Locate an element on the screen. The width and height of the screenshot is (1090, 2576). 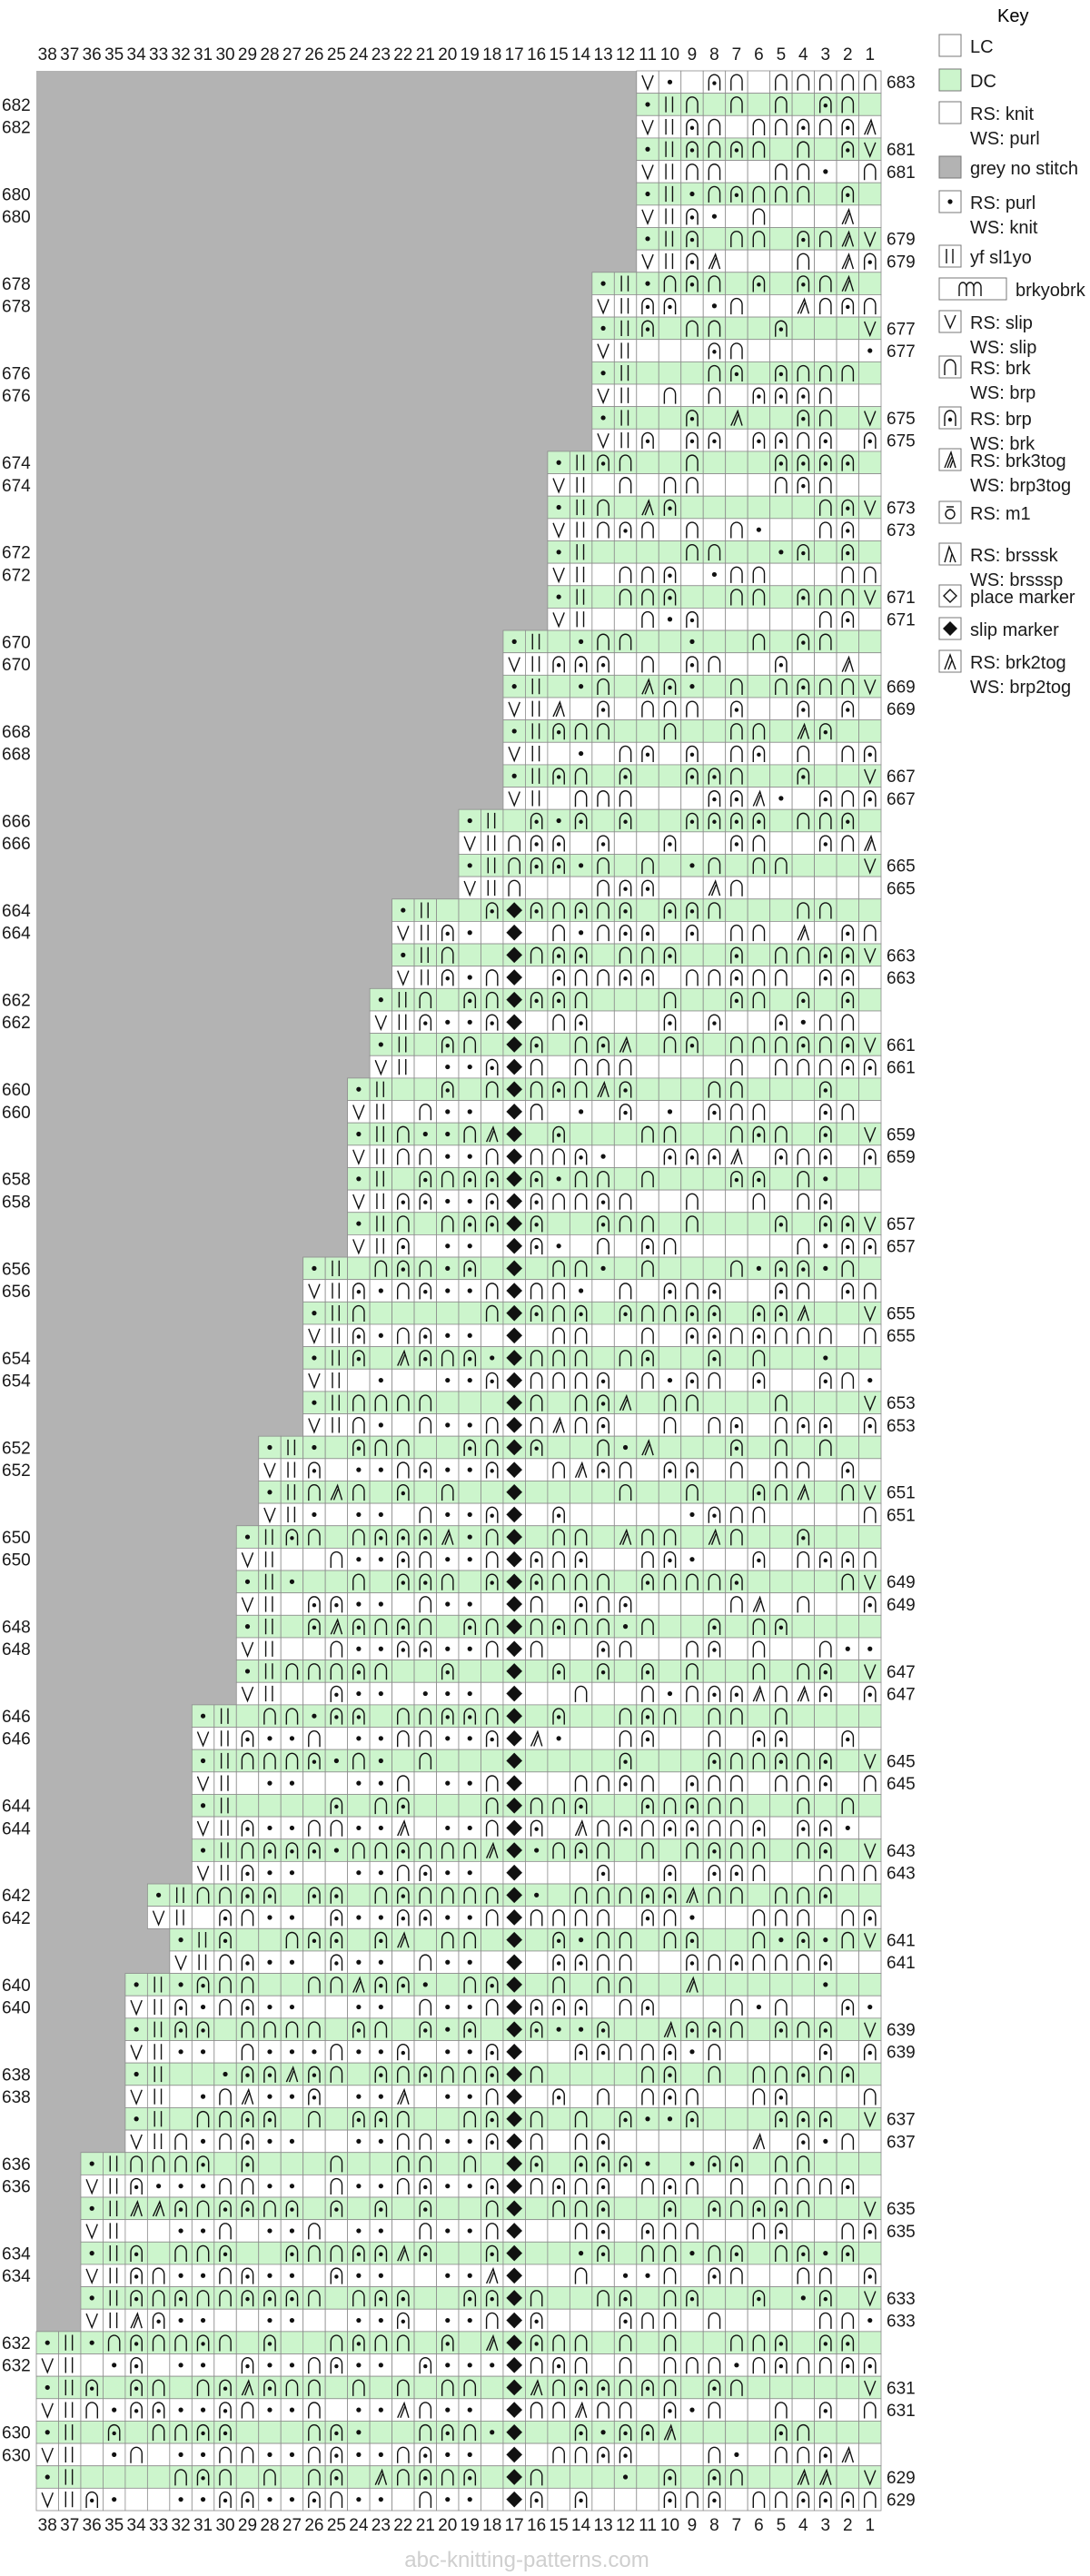
legend-item: yf sl1yo is located at coordinates (985, 256).